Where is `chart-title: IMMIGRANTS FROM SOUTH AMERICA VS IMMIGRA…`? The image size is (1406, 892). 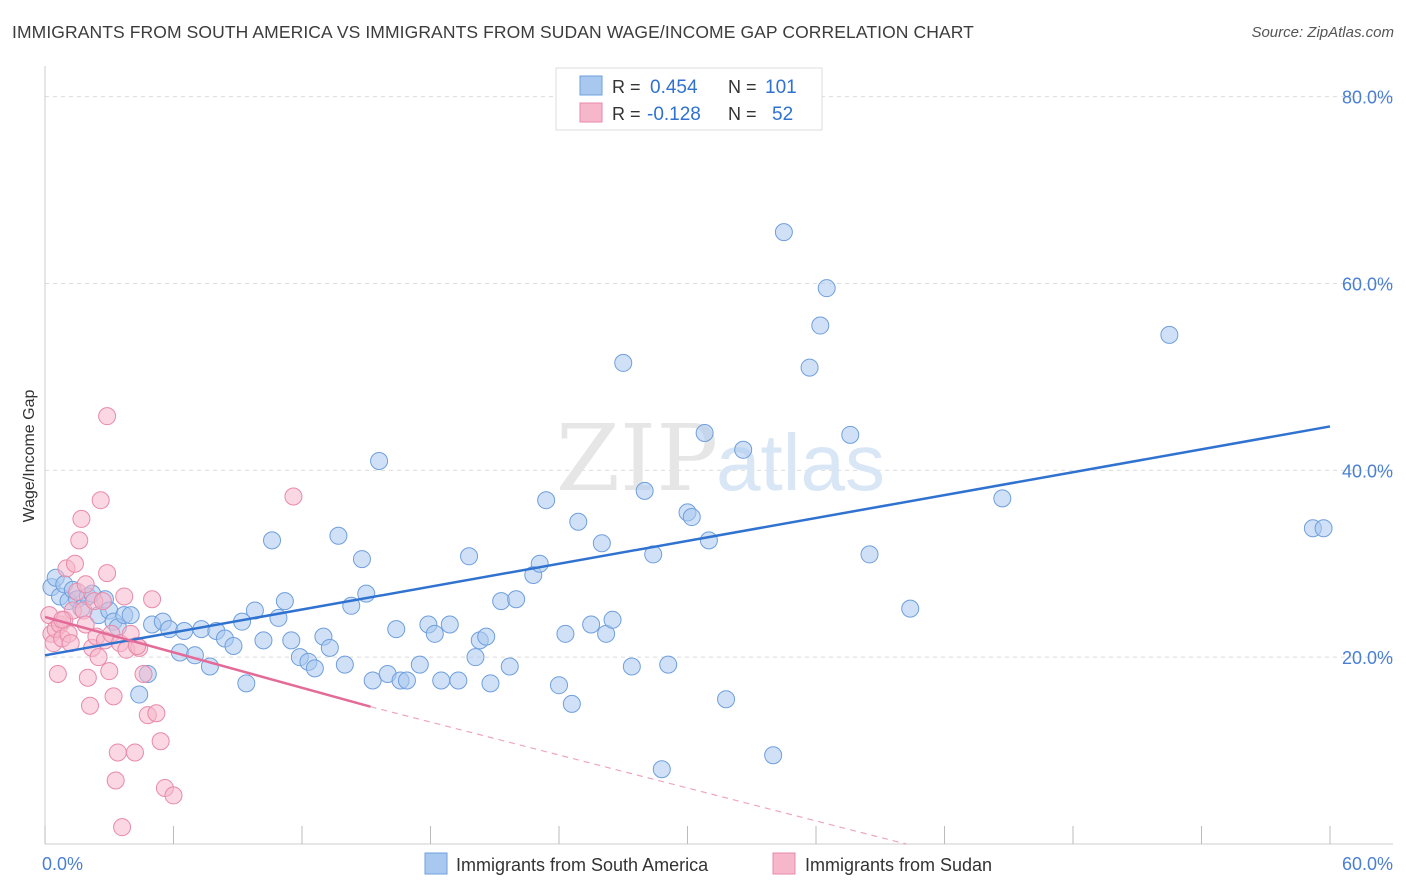
chart-title: IMMIGRANTS FROM SOUTH AMERICA VS IMMIGRA… is located at coordinates (493, 32).